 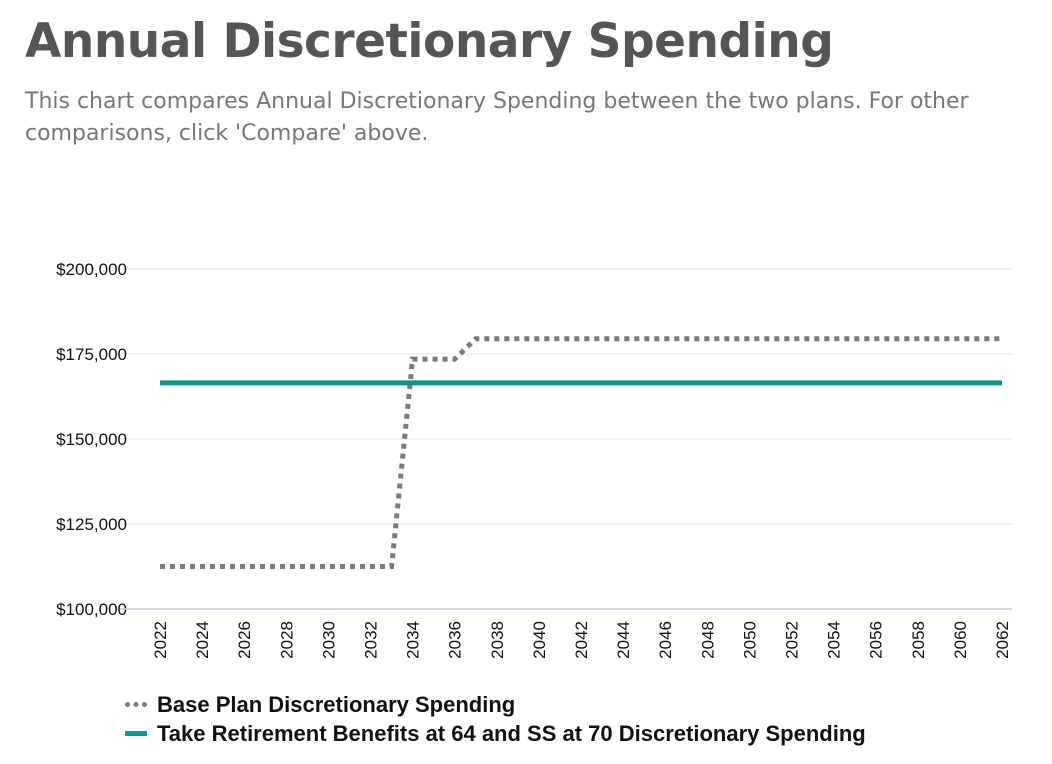 I want to click on legend-item-base-plan: Base Plan Discretionary Spending, so click(x=495, y=704).